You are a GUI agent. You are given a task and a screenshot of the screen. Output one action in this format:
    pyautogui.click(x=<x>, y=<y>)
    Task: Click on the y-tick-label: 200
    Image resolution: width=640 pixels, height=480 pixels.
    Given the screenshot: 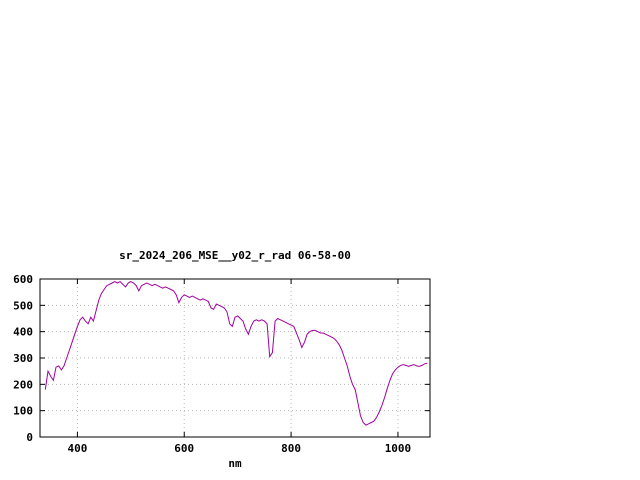 What is the action you would take?
    pyautogui.click(x=23, y=384)
    